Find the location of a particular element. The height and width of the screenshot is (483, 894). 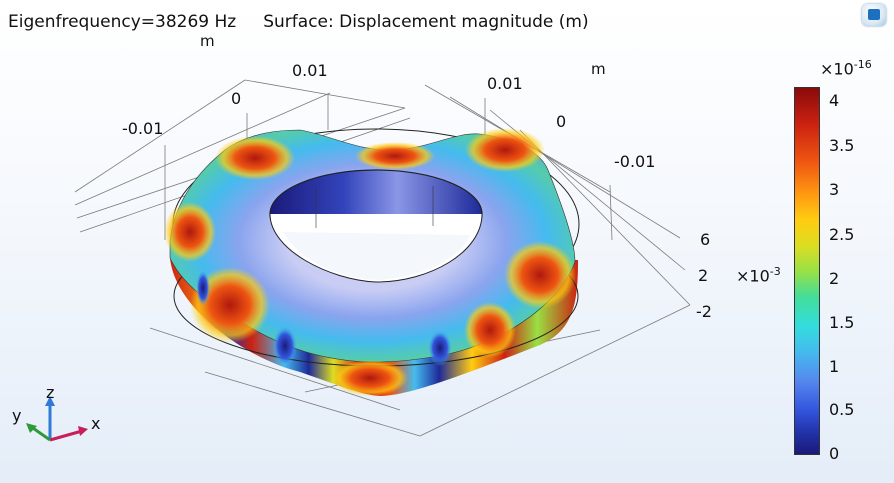

triad-y-label: y is located at coordinates (17, 415).